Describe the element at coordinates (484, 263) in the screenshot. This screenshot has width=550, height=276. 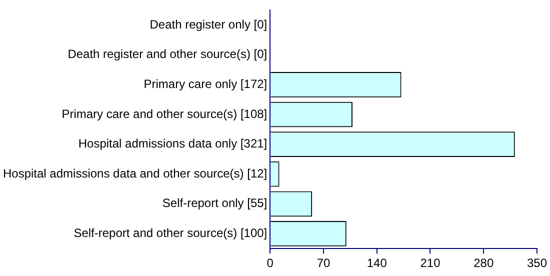
I see `x-tick-label: 280` at that location.